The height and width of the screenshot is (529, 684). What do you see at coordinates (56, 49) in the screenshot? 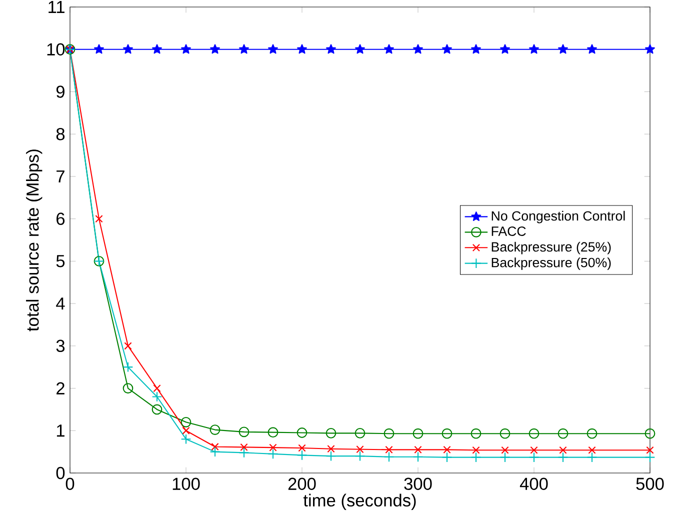
I see `y-tick-label: 10` at bounding box center [56, 49].